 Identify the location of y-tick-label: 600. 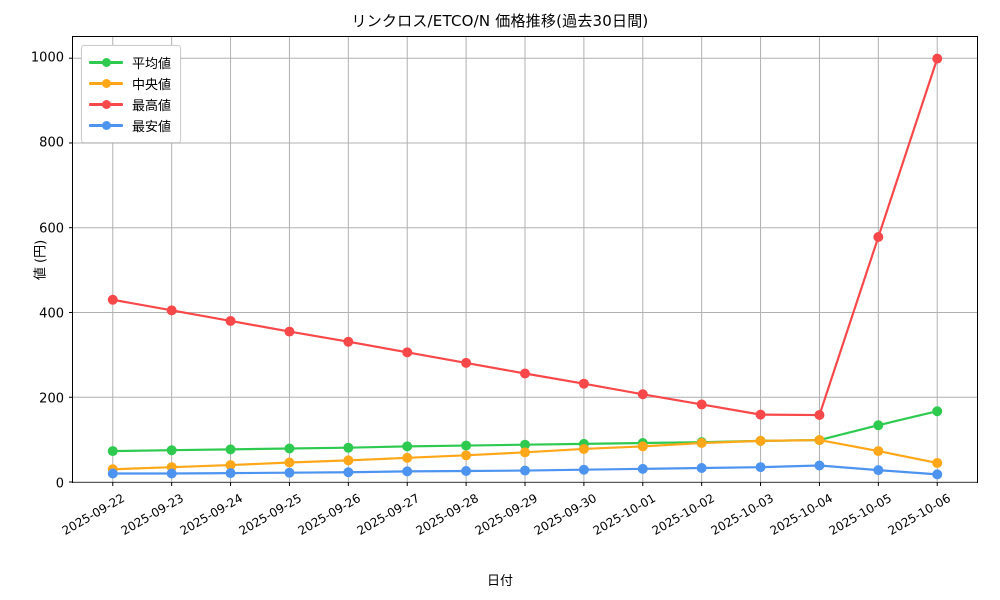
(51, 229).